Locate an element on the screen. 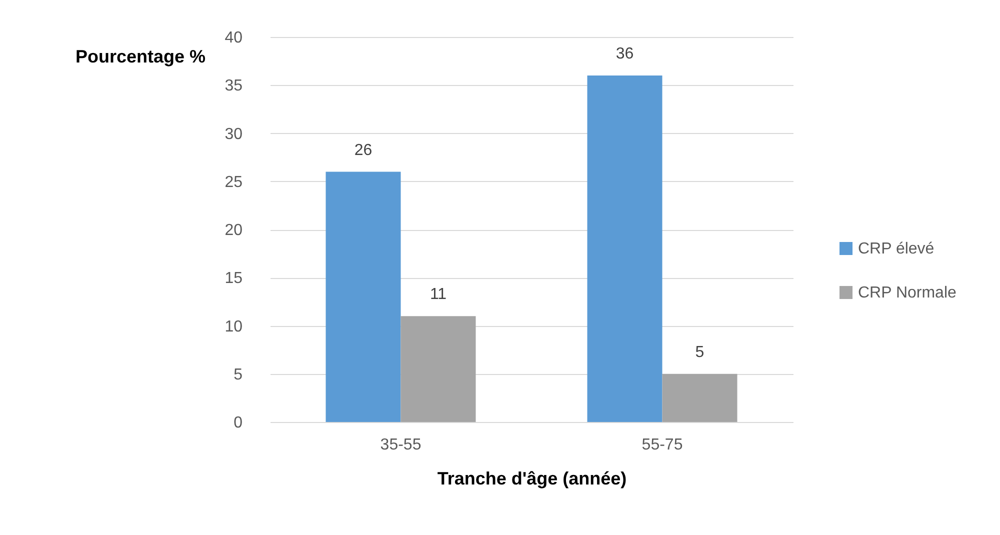 Image resolution: width=1000 pixels, height=535 pixels. y-tick-label: 35 is located at coordinates (233, 86).